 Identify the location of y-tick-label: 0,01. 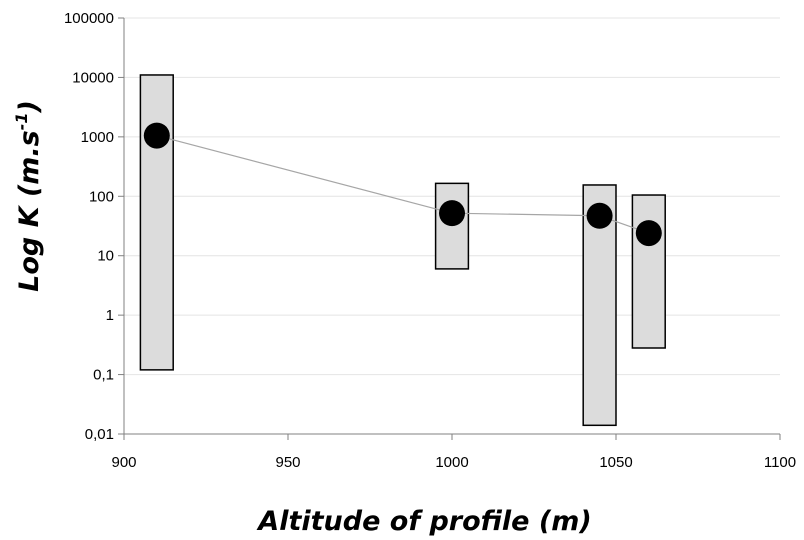
(99, 434).